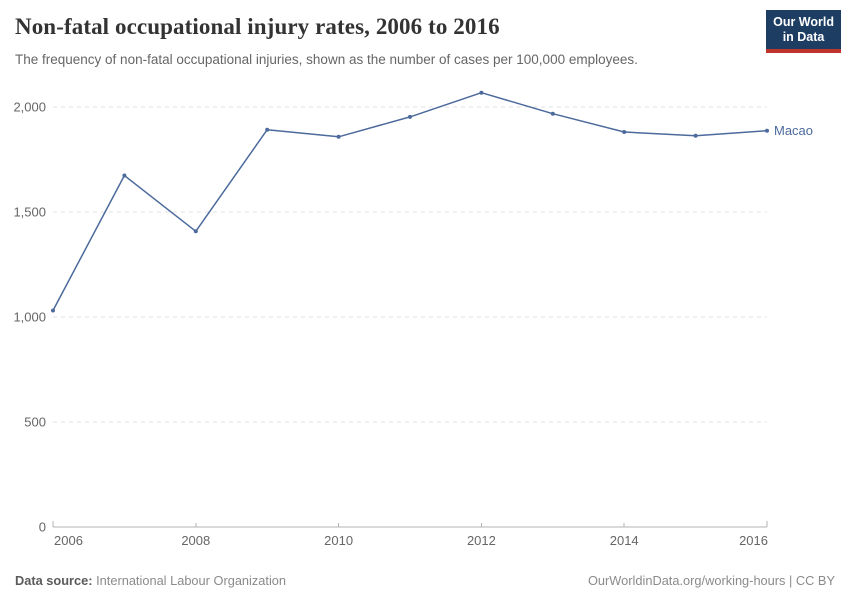 The width and height of the screenshot is (850, 600). Describe the element at coordinates (803, 22) in the screenshot. I see `owid-logo-line1: Our World` at that location.